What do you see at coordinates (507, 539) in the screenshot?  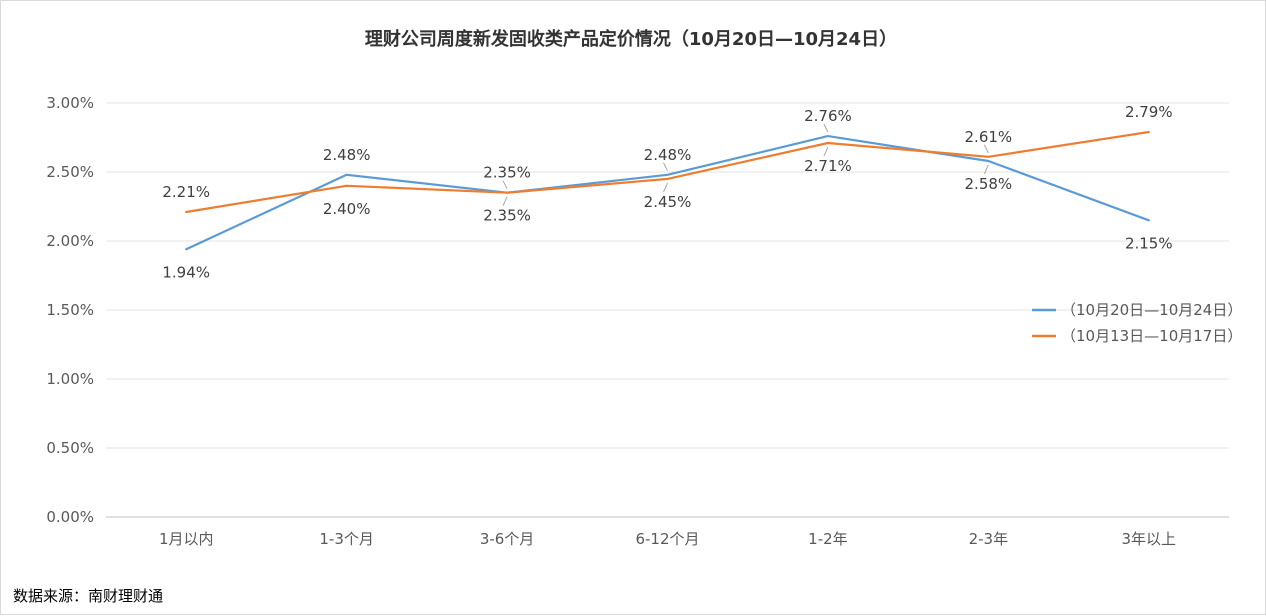 I see `x-tick-label: 3-6个月` at bounding box center [507, 539].